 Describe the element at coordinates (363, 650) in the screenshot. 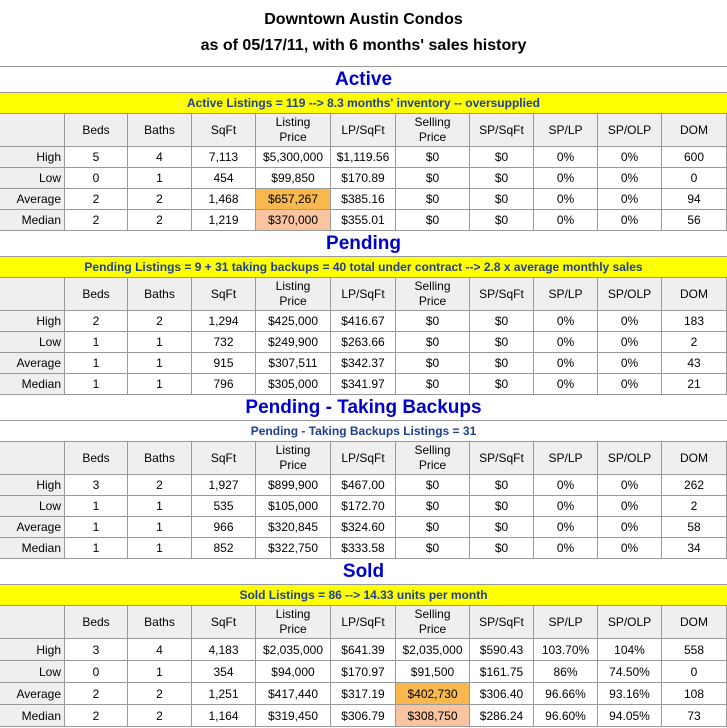

I see `data-cell: $641.39` at that location.